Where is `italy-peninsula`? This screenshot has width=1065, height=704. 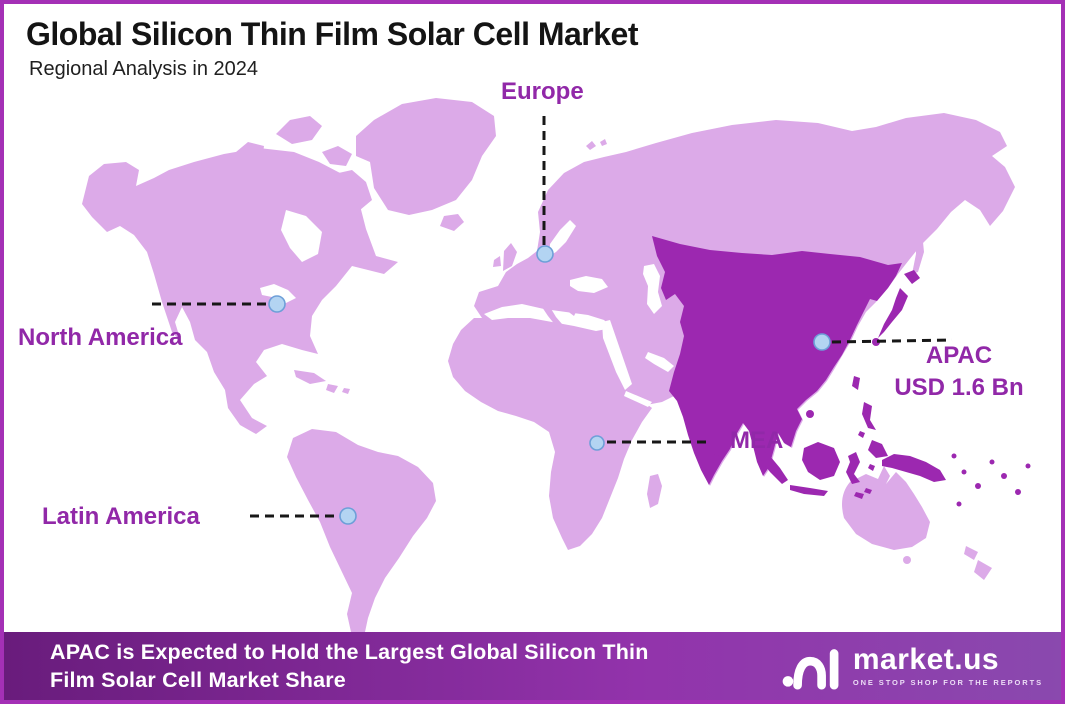
italy-peninsula is located at coordinates (552, 316).